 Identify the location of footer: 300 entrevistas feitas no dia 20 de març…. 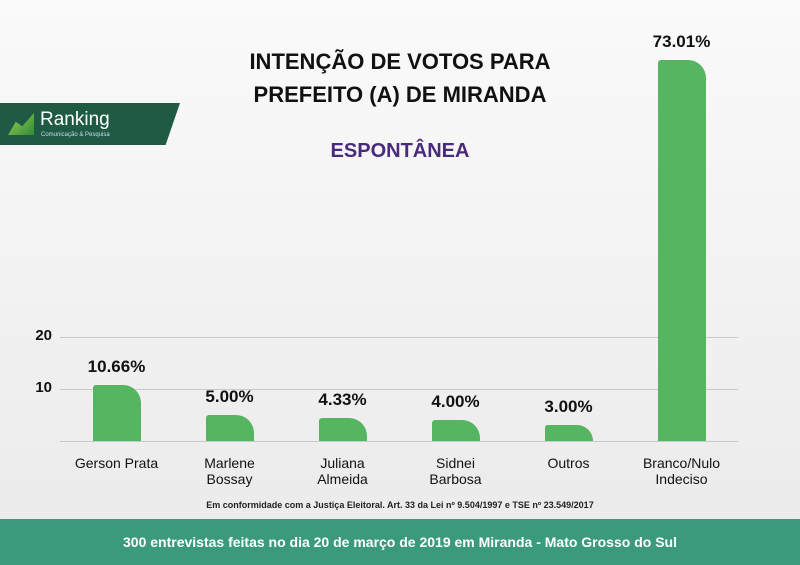
(400, 542).